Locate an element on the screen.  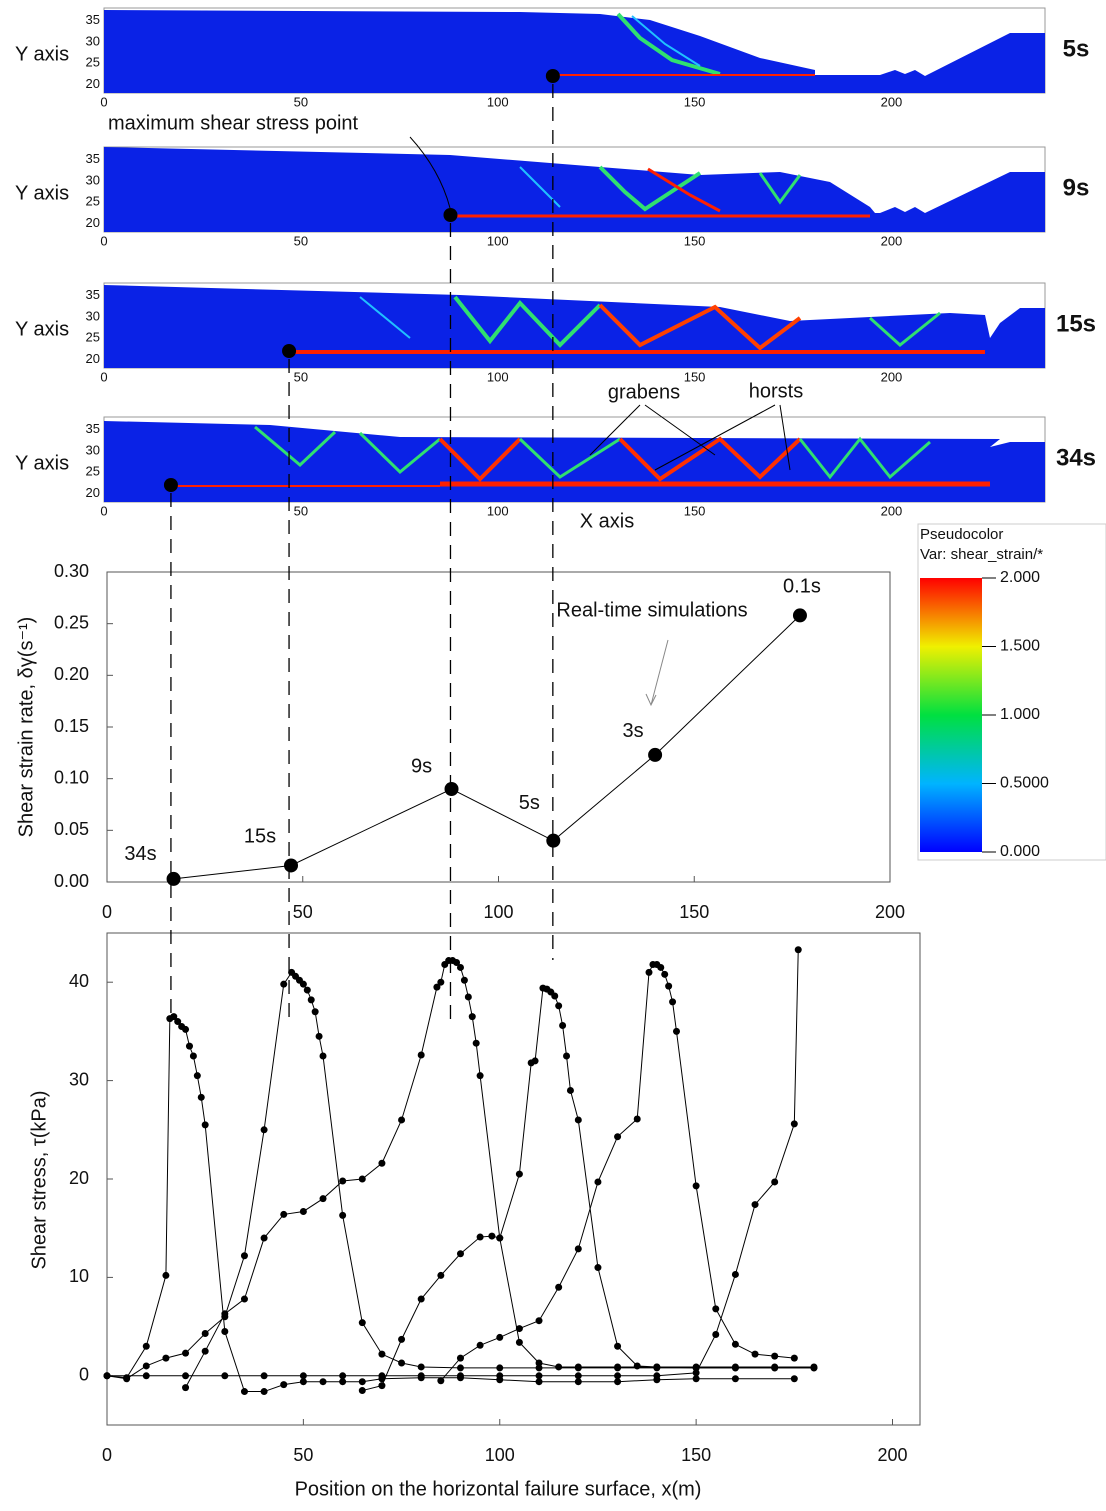
y-tick-label: 25 is located at coordinates (93, 201).